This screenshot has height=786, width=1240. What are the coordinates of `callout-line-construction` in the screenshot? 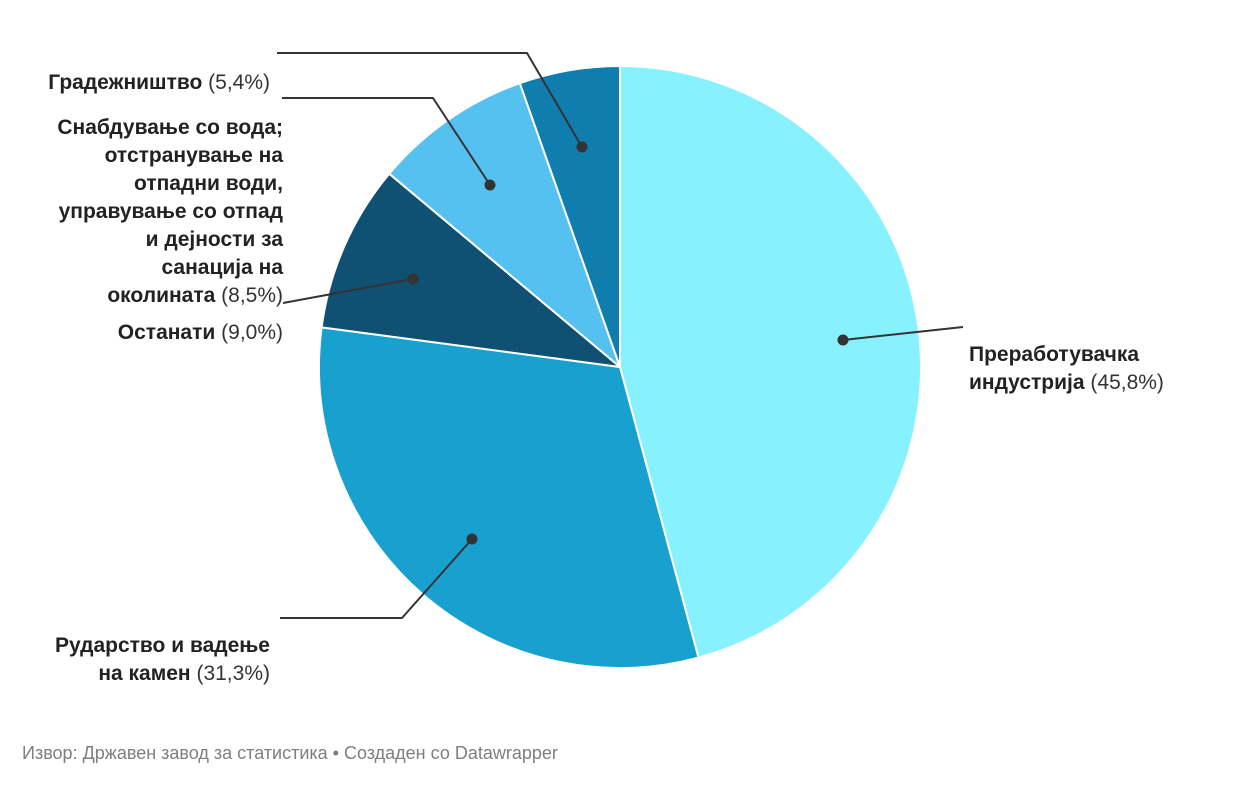 It's located at (430, 100).